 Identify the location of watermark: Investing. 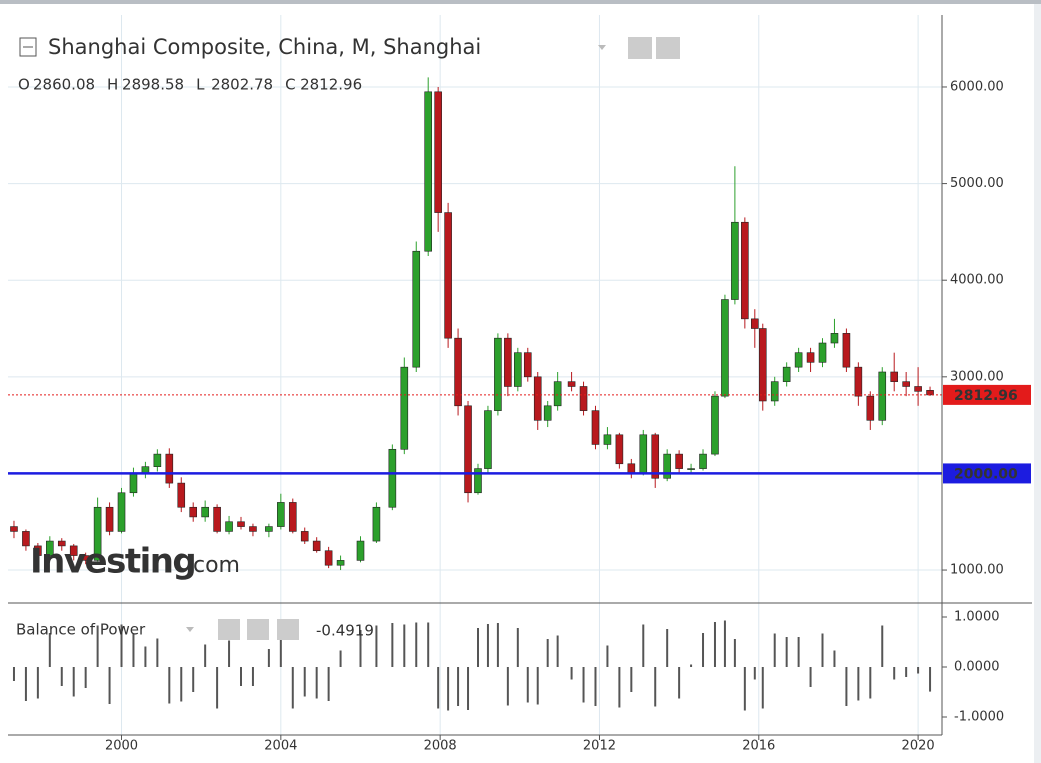
(112, 562).